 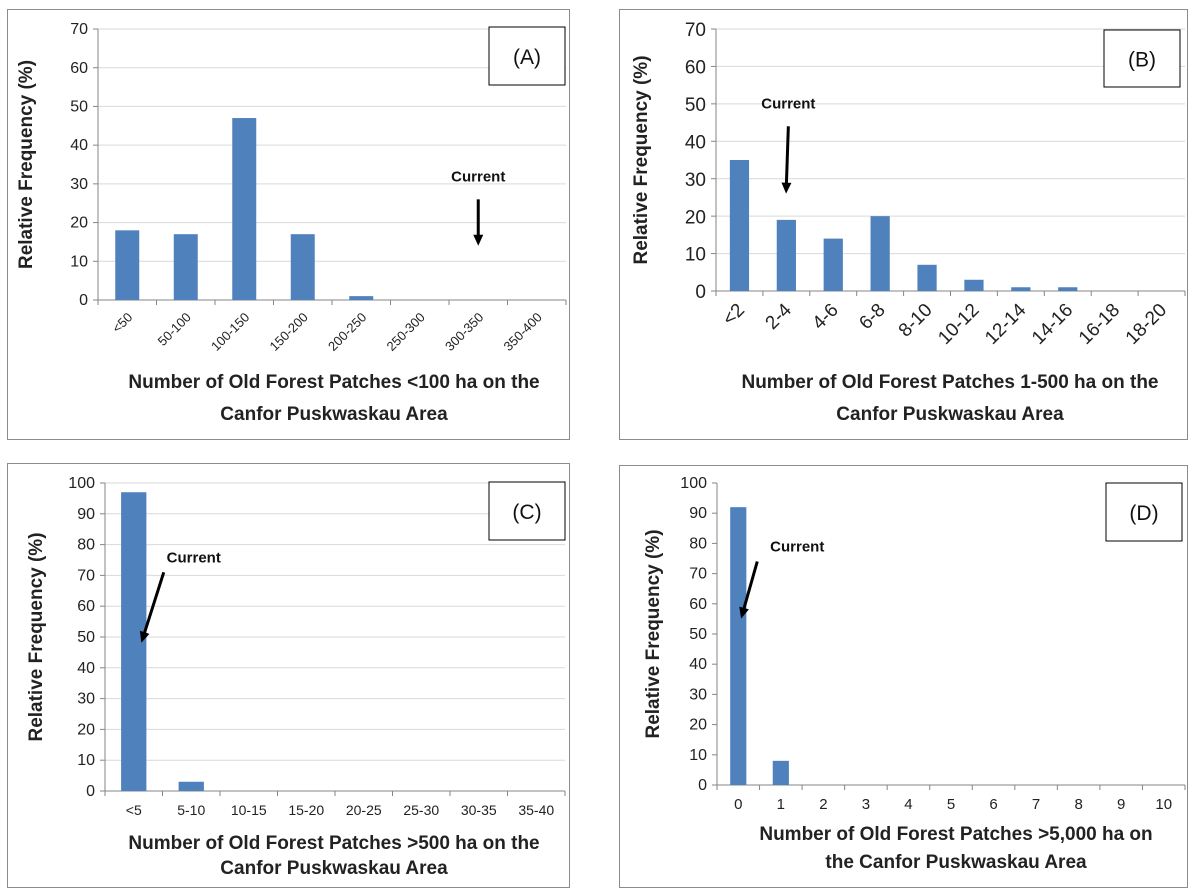 I want to click on x-tick-label: 5-10, so click(x=191, y=810).